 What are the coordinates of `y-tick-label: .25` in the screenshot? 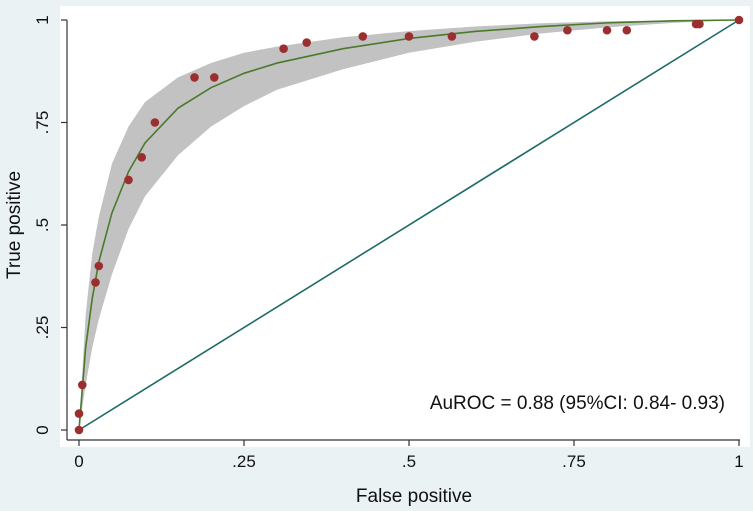 It's located at (42, 328).